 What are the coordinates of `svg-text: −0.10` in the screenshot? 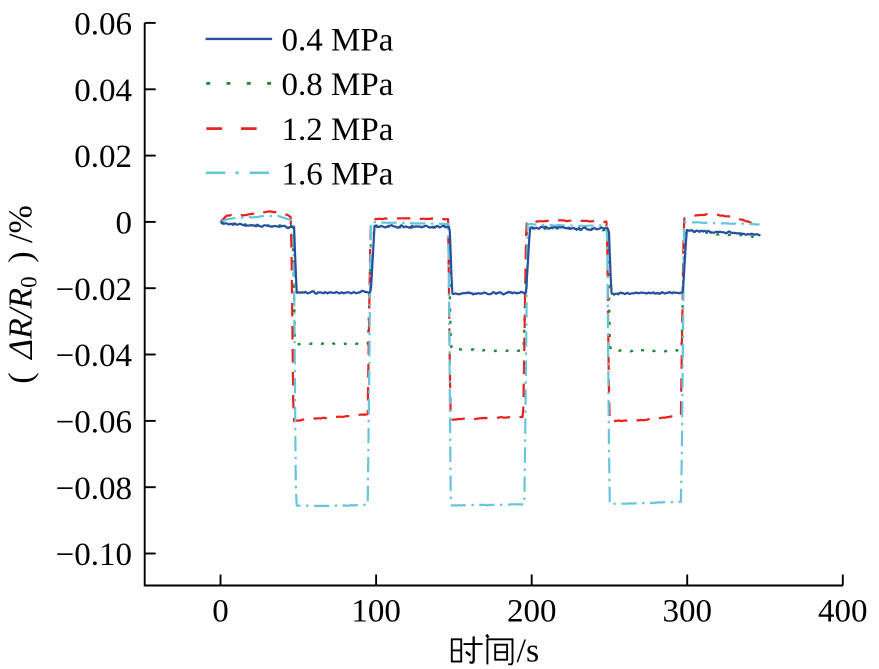 It's located at (94, 555).